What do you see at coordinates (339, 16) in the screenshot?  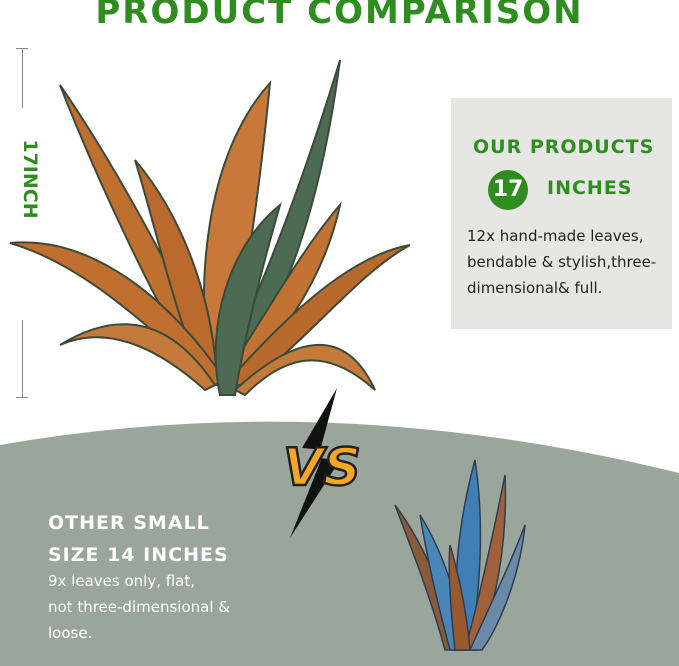 I see `page-title: PRODUCT COMPARISON` at bounding box center [339, 16].